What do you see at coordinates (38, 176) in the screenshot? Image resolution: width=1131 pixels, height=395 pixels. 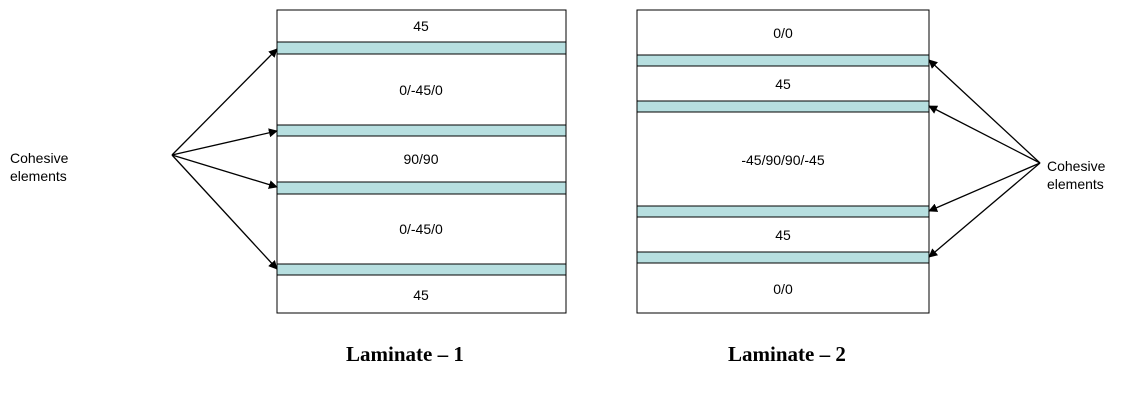 I see `l1-cohesive-label-line2: elements` at bounding box center [38, 176].